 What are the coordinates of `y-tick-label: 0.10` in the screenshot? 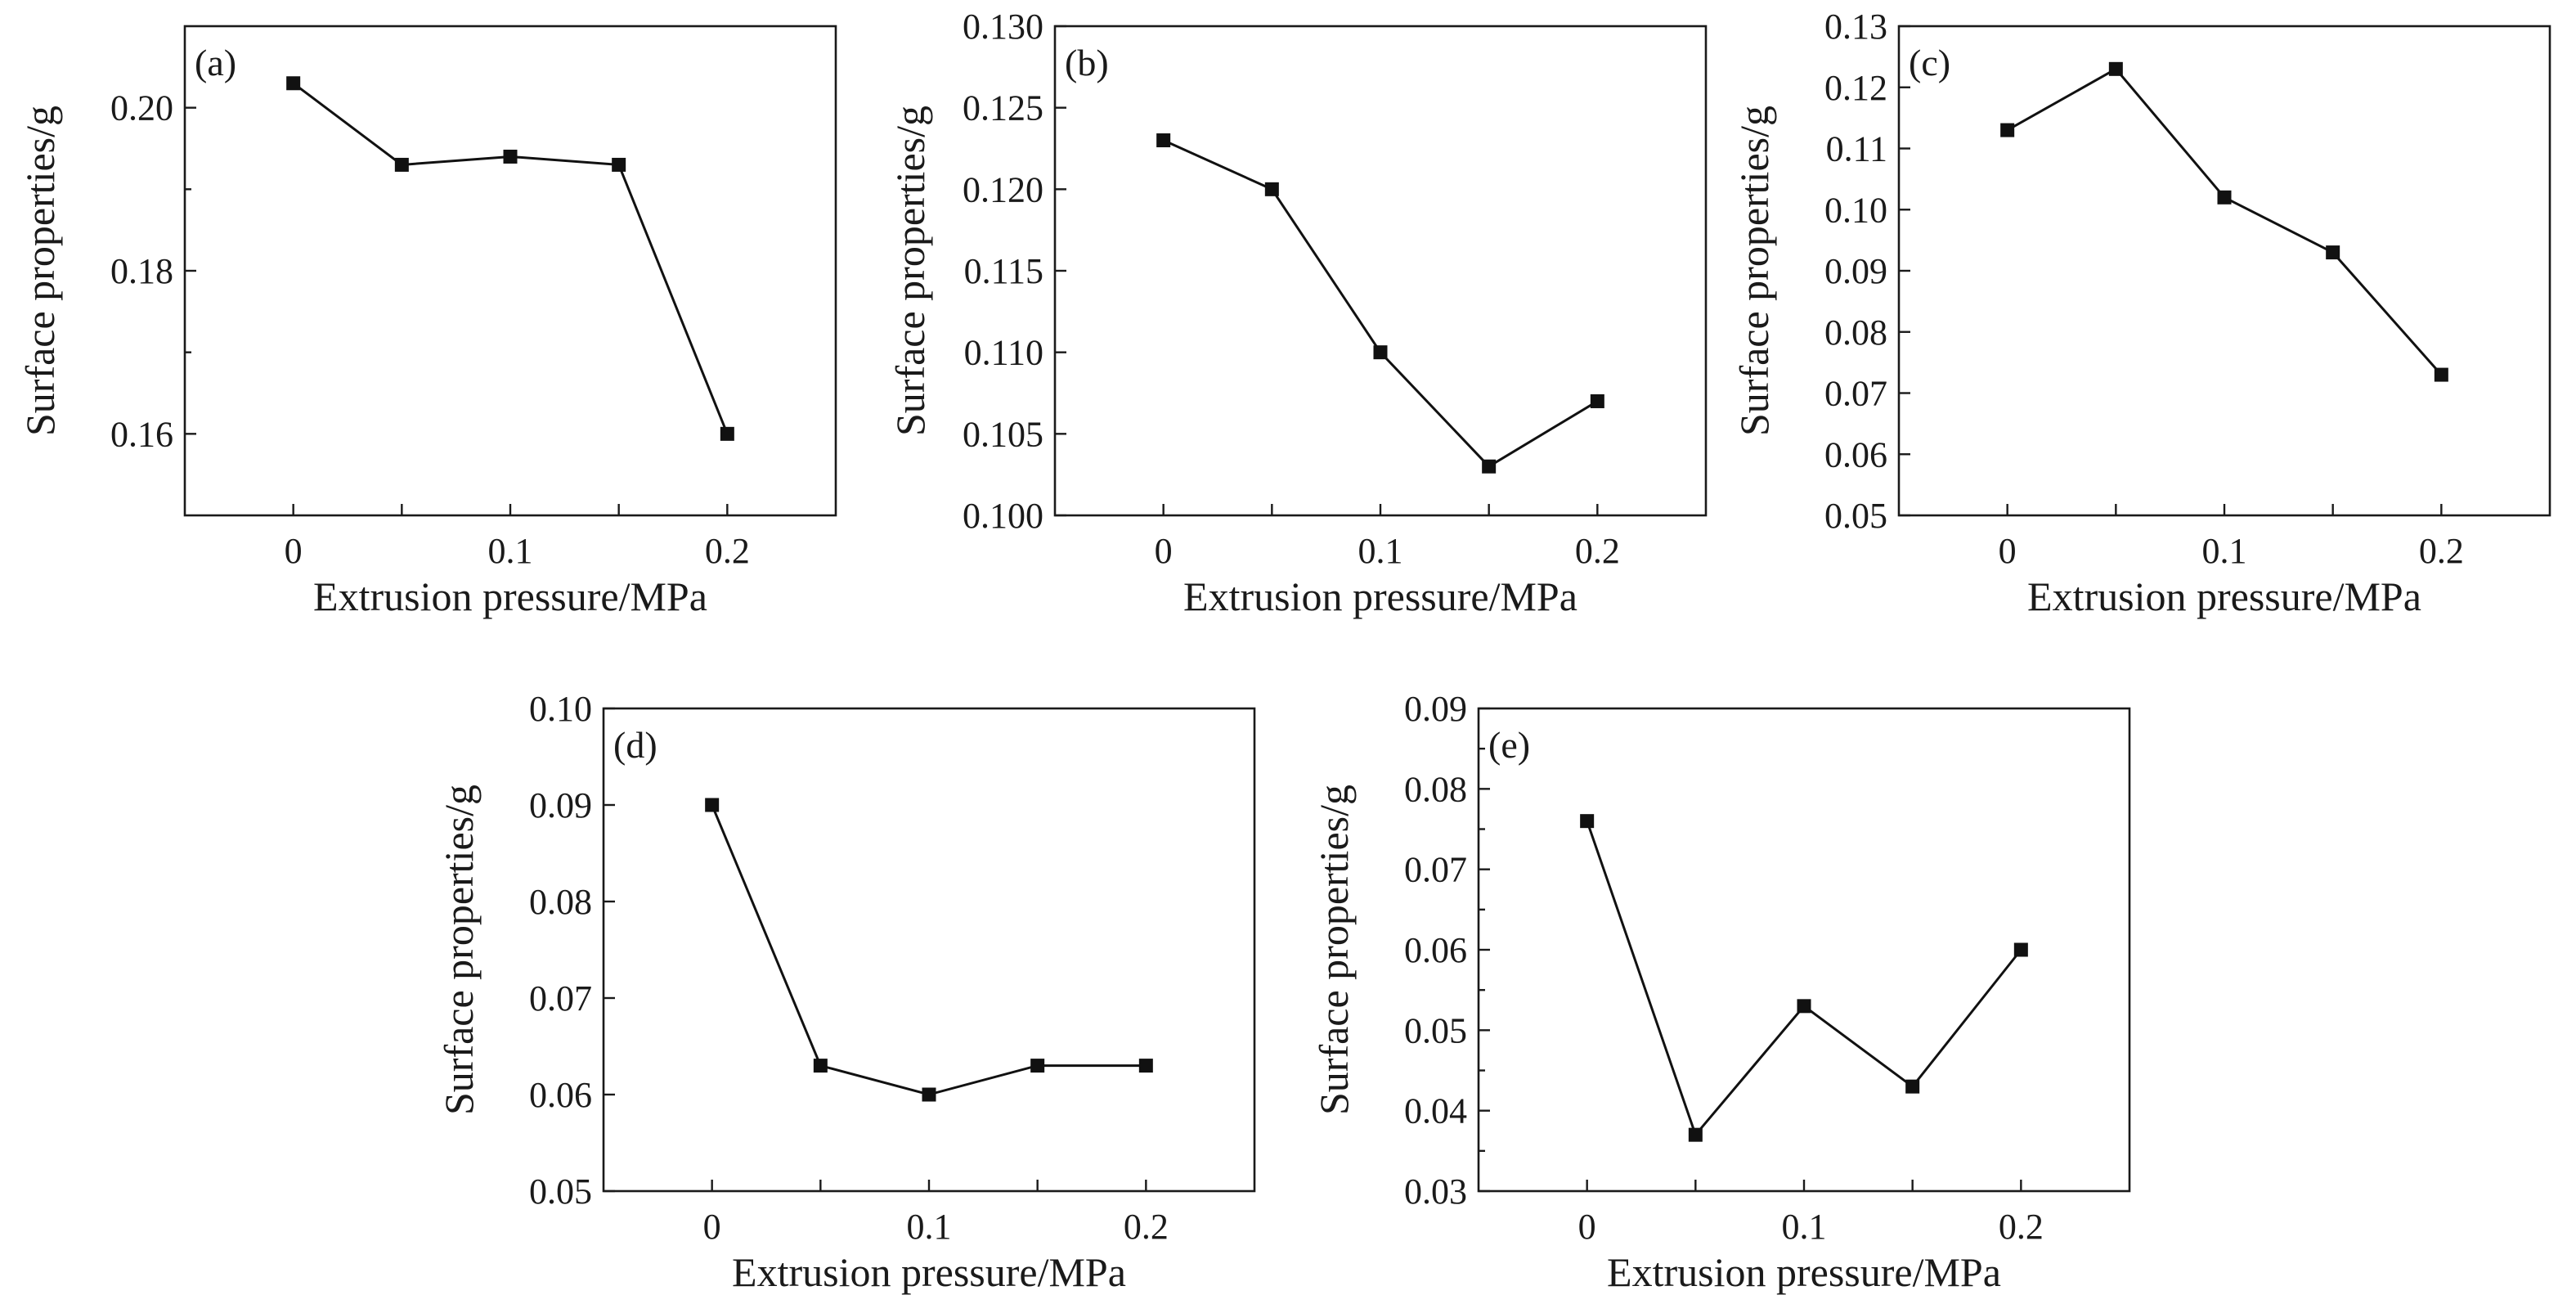 It's located at (1855, 210).